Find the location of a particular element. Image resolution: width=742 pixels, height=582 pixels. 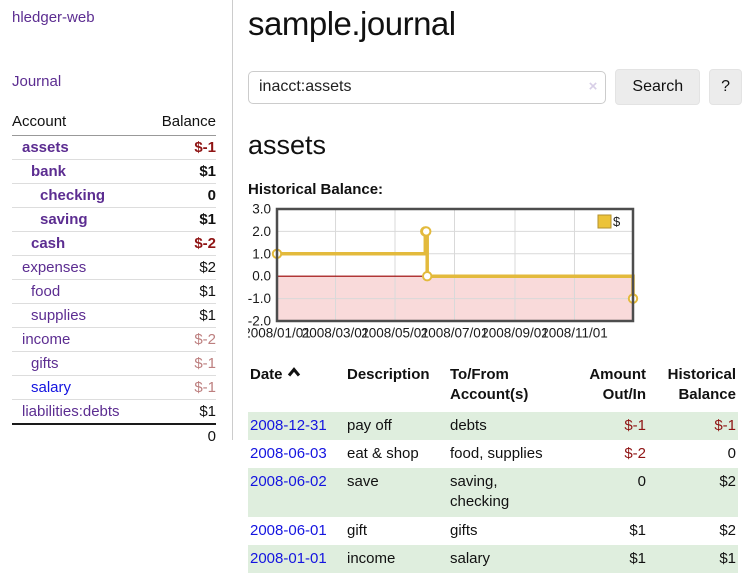

plot-border is located at coordinates (455, 265).